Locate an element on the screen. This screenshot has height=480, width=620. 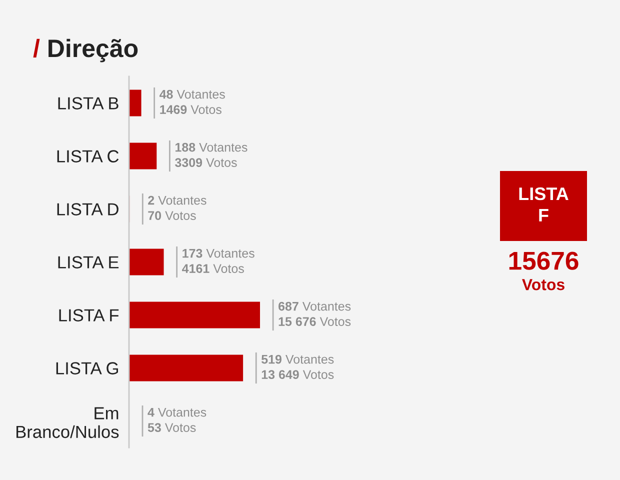
y-tick-label: LISTA D is located at coordinates (87, 209).